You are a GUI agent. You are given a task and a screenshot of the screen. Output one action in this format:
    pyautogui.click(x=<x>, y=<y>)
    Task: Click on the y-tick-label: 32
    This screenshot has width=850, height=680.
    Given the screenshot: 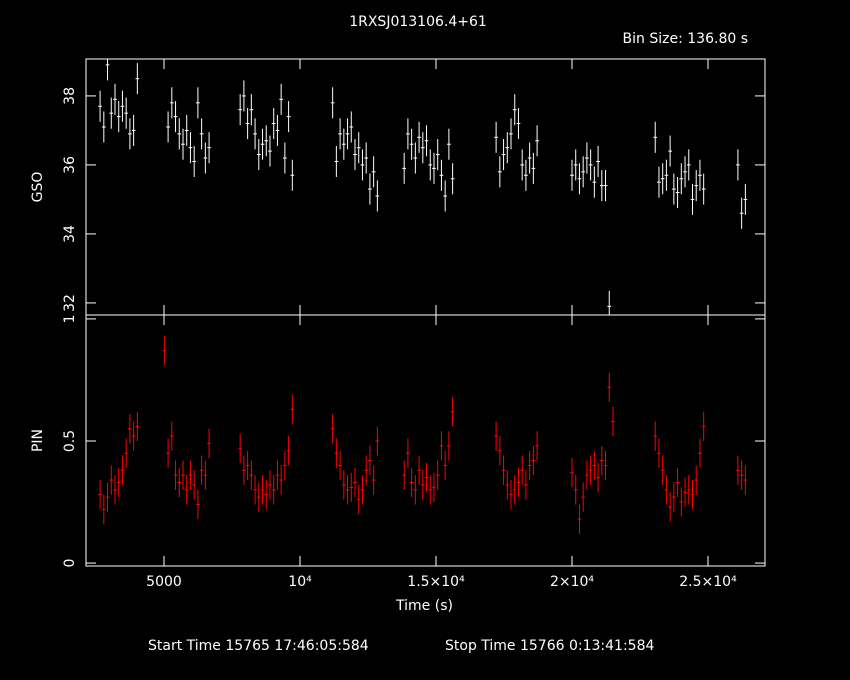 What is the action you would take?
    pyautogui.click(x=70, y=303)
    